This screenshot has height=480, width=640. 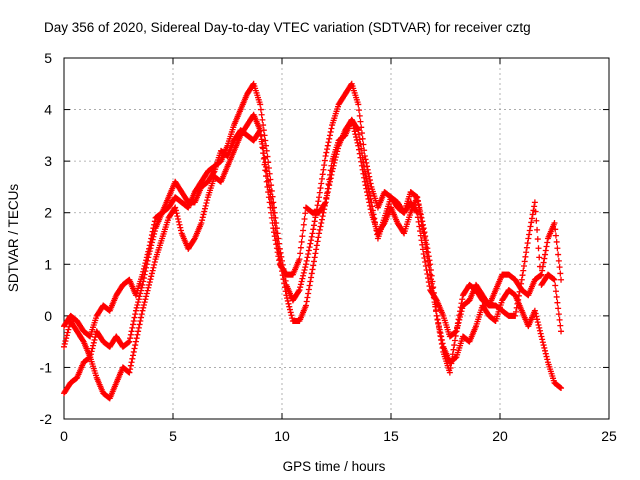 What do you see at coordinates (48, 264) in the screenshot?
I see `y-tick-label: 1` at bounding box center [48, 264].